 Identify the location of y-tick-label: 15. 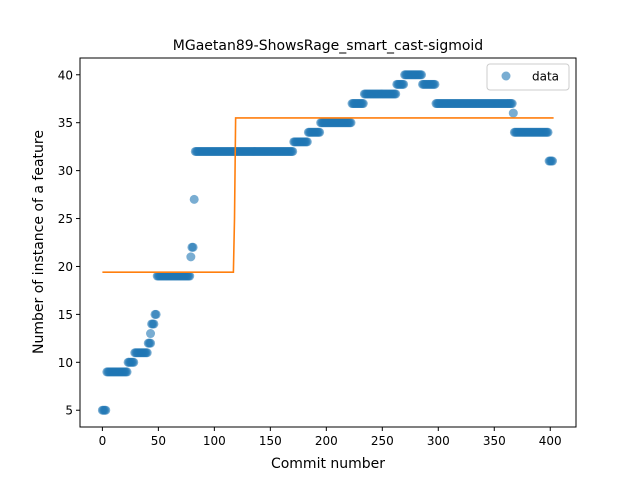
(65, 315).